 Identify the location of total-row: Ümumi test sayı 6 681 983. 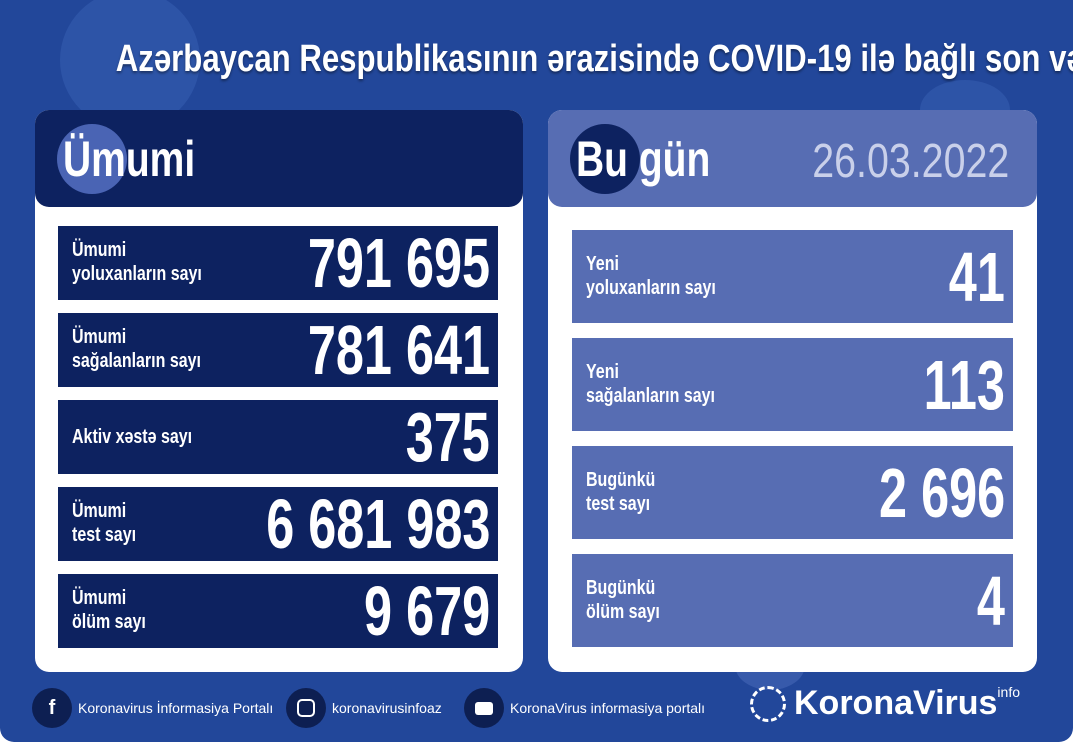
(278, 524).